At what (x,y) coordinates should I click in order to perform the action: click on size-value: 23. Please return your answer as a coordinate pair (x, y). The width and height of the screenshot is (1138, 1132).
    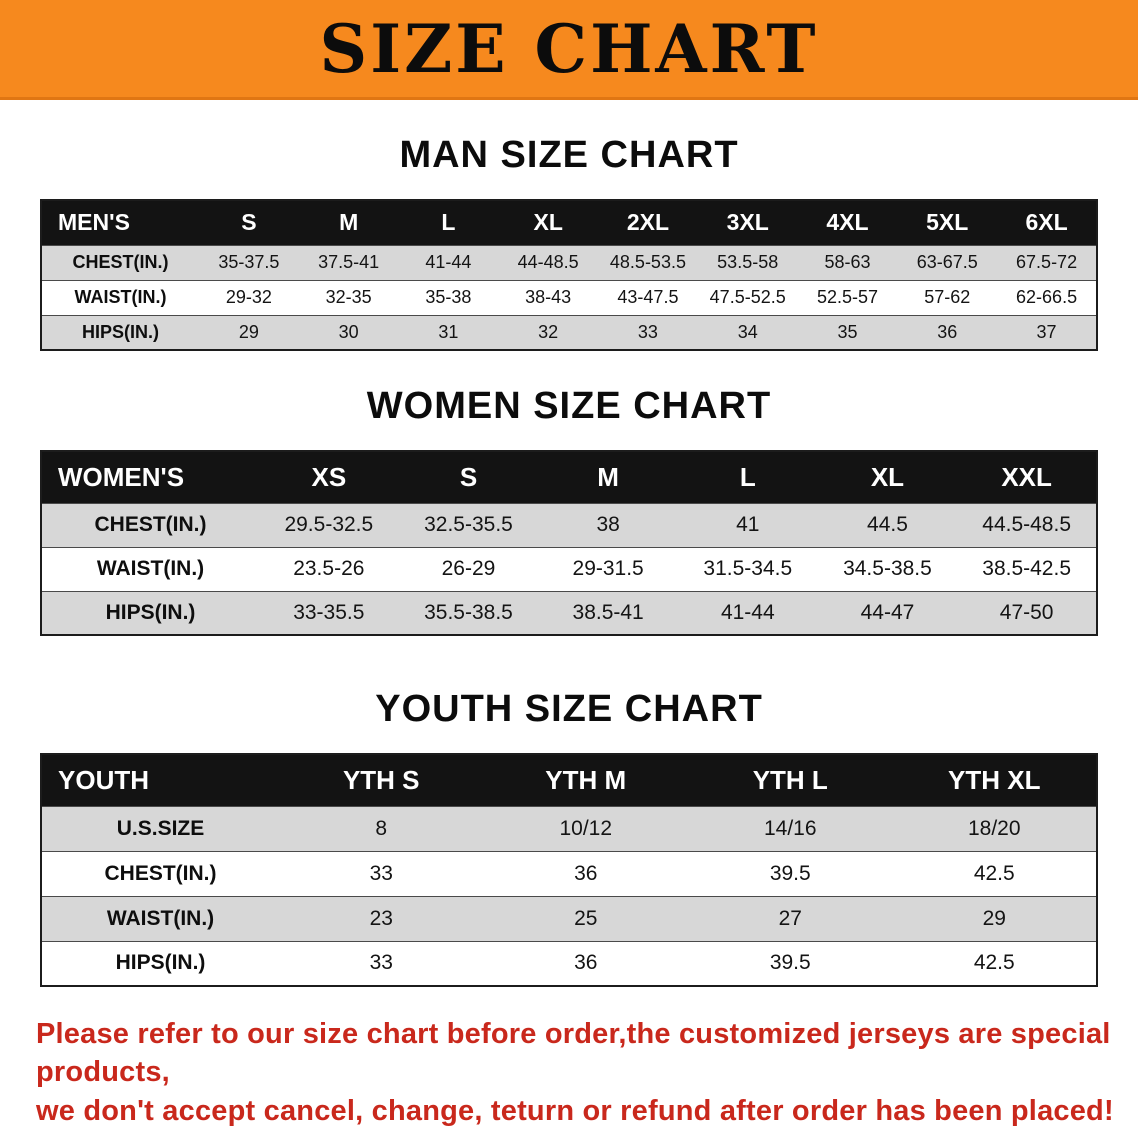
    Looking at the image, I should click on (381, 918).